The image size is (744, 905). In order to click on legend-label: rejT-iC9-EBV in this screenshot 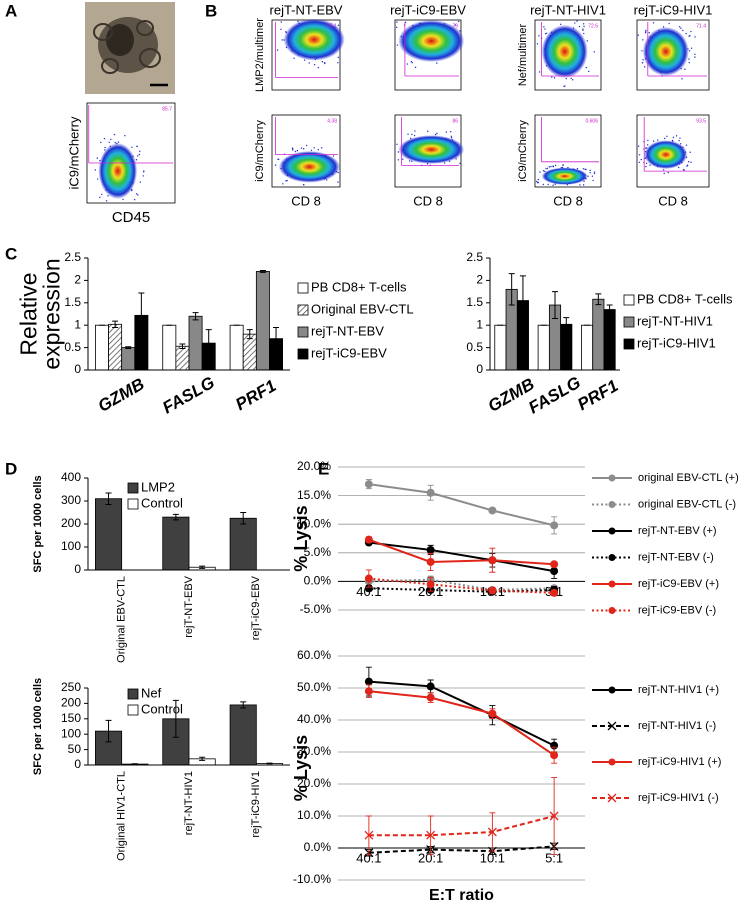, I will do `click(349, 352)`.